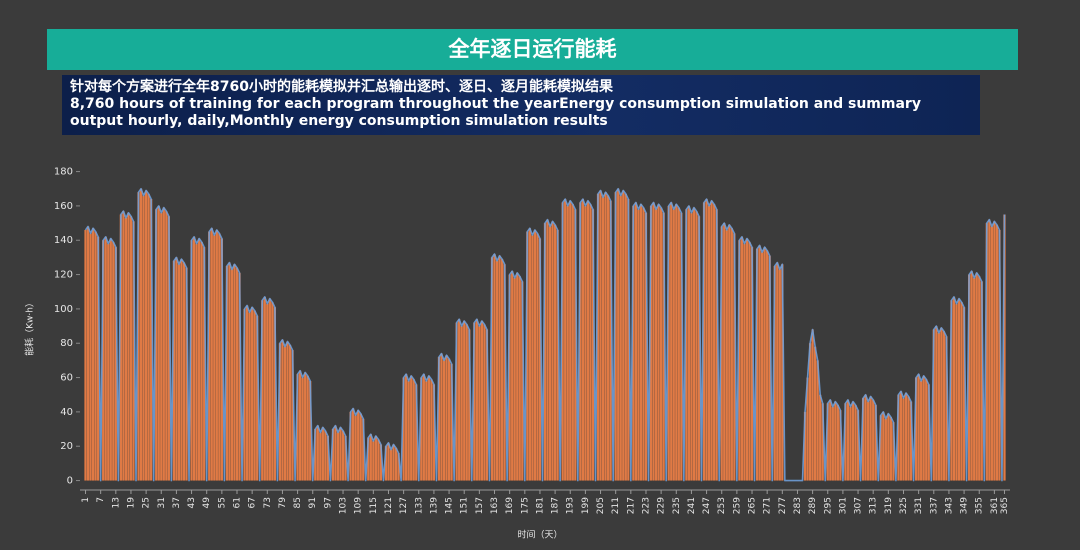 The height and width of the screenshot is (550, 1080). I want to click on y-tick-label: 20, so click(66, 446).